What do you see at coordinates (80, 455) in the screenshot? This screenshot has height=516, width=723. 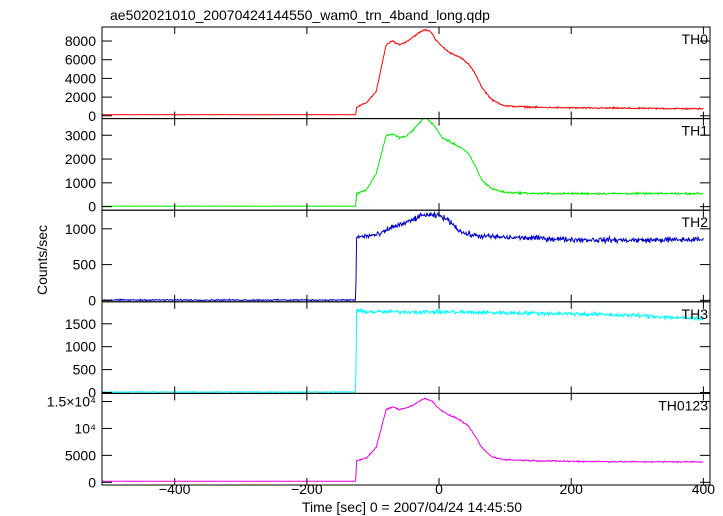 I see `y-tick-label: 5000` at bounding box center [80, 455].